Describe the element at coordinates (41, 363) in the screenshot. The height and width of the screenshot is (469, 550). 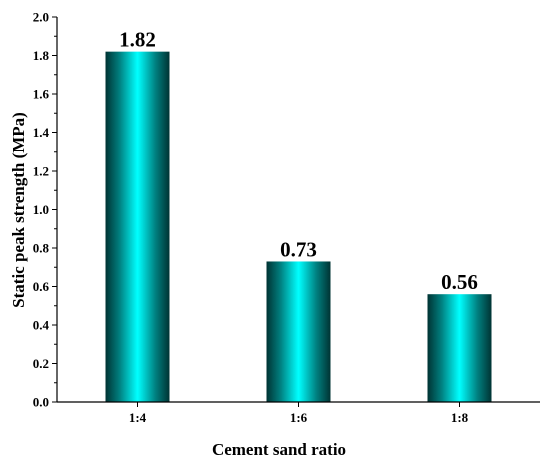
I see `y-tick-label-1: 0.2` at that location.